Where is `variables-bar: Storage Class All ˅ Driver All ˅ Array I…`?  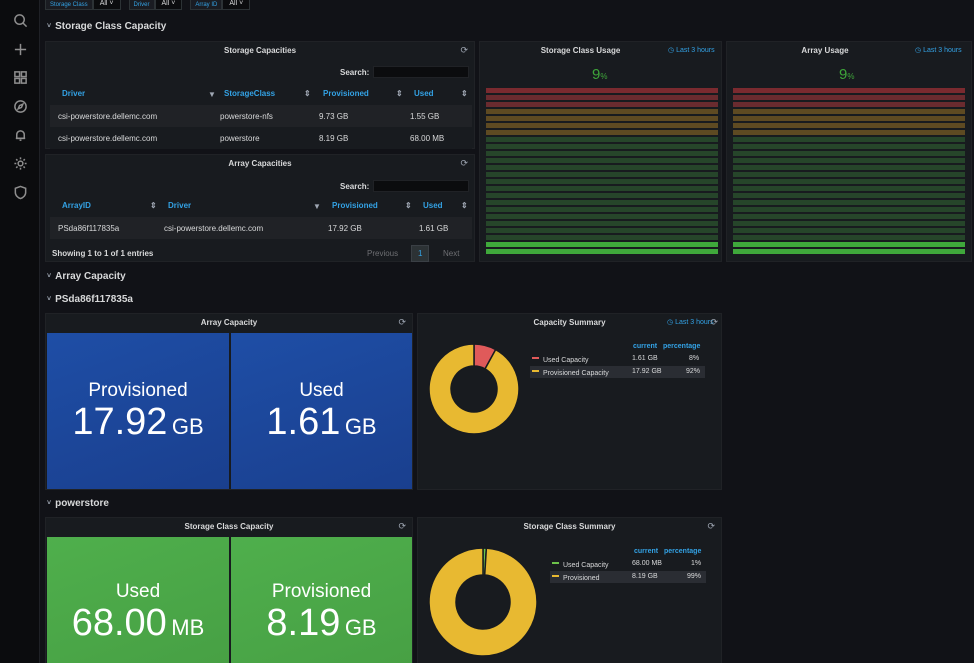 variables-bar: Storage Class All ˅ Driver All ˅ Array I… is located at coordinates (151, 5).